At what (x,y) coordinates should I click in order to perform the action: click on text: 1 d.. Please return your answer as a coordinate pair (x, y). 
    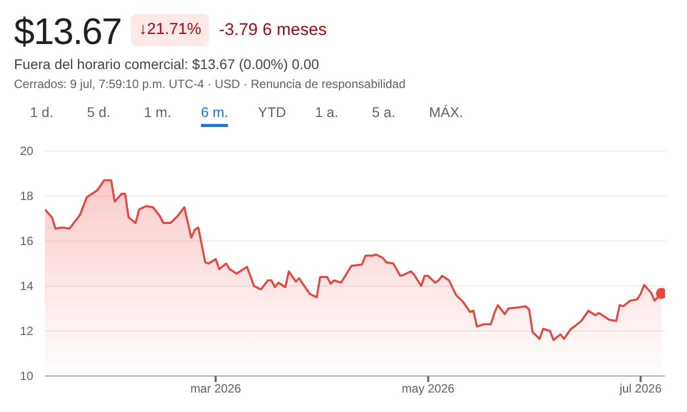
    Looking at the image, I should click on (42, 112).